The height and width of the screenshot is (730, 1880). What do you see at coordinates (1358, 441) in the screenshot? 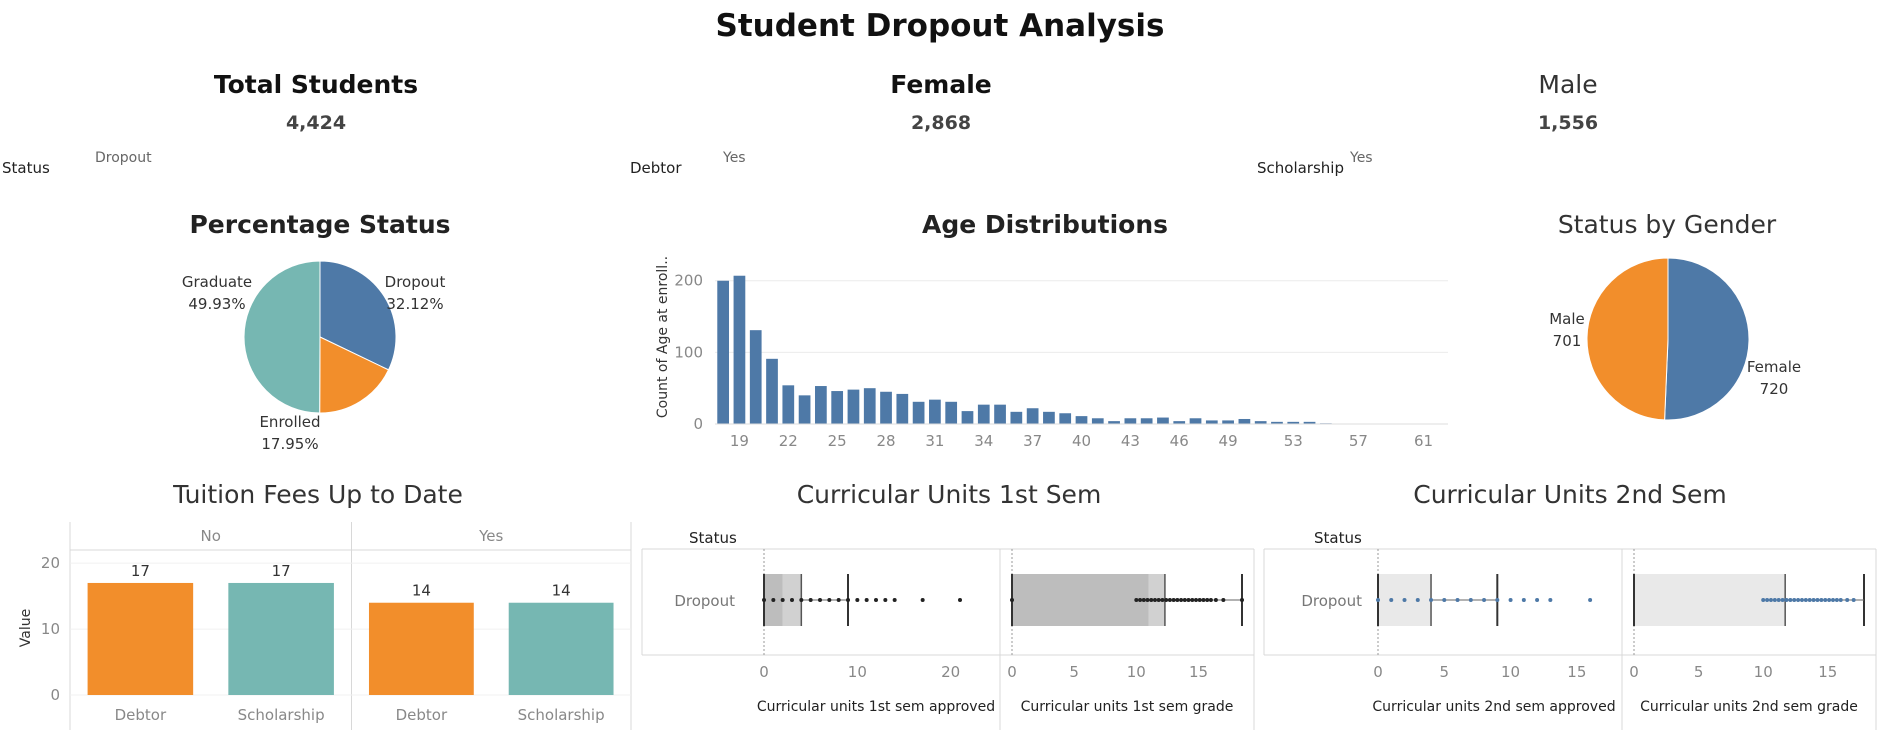
I see `age-x-tick: 57` at bounding box center [1358, 441].